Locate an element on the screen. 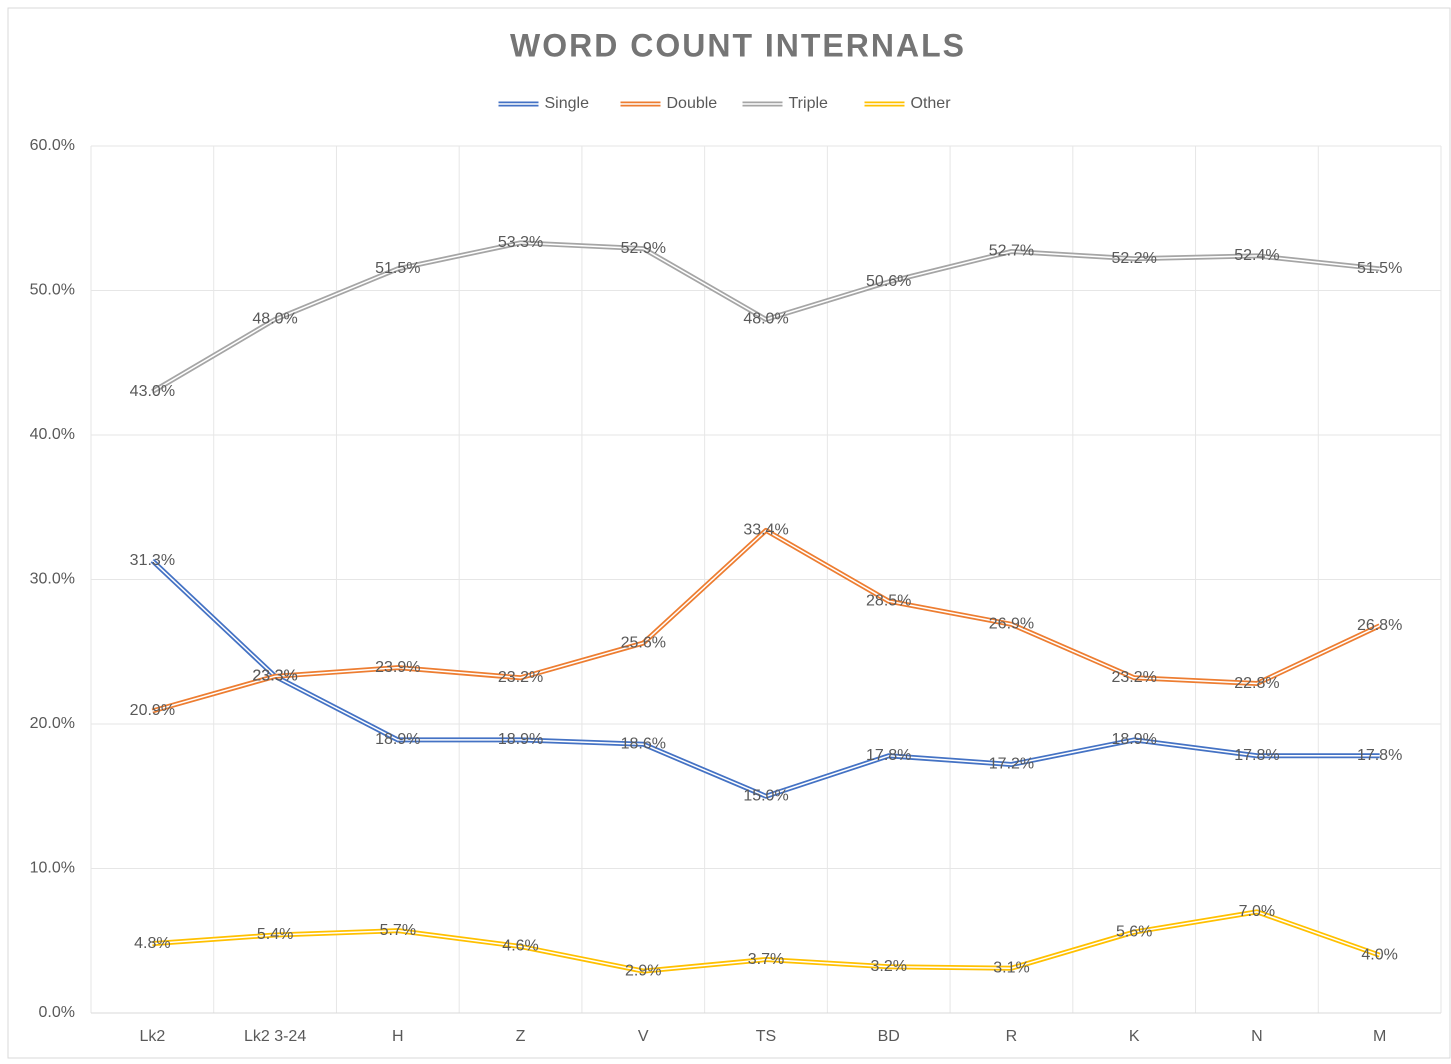 Image resolution: width=1451 pixels, height=1064 pixels. legend-label: Triple is located at coordinates (809, 103).